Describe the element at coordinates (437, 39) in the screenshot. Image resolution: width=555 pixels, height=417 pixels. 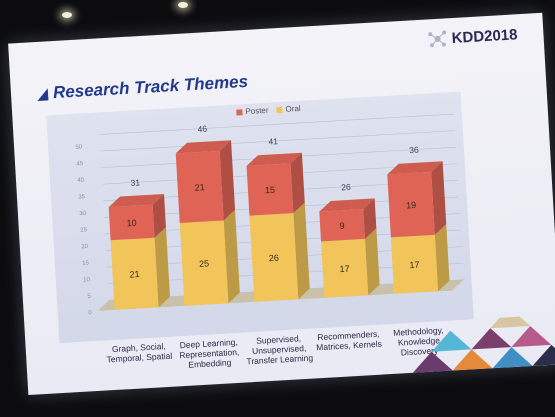
I see `network-icon` at that location.